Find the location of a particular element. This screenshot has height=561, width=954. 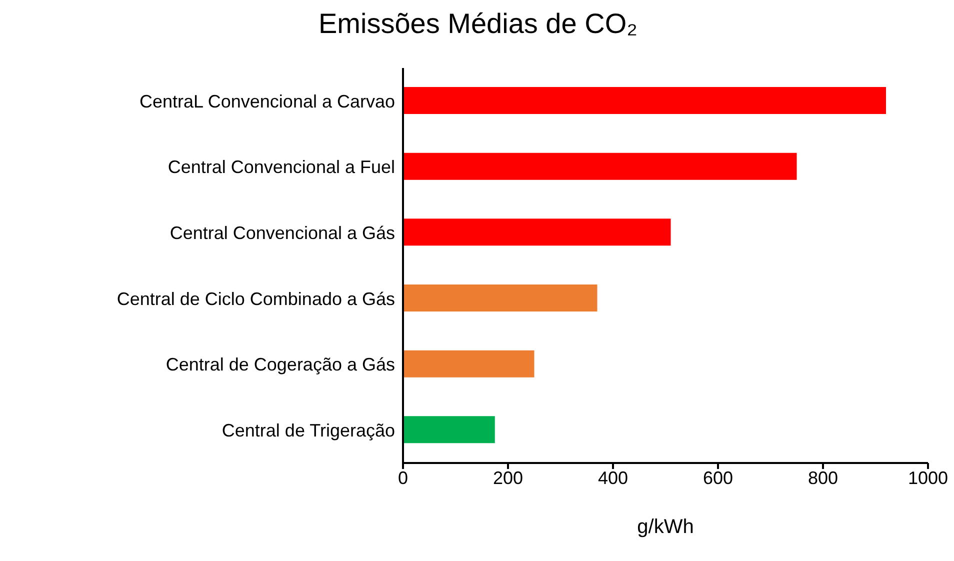

y-tick-label: Central de Trigeração is located at coordinates (308, 430).